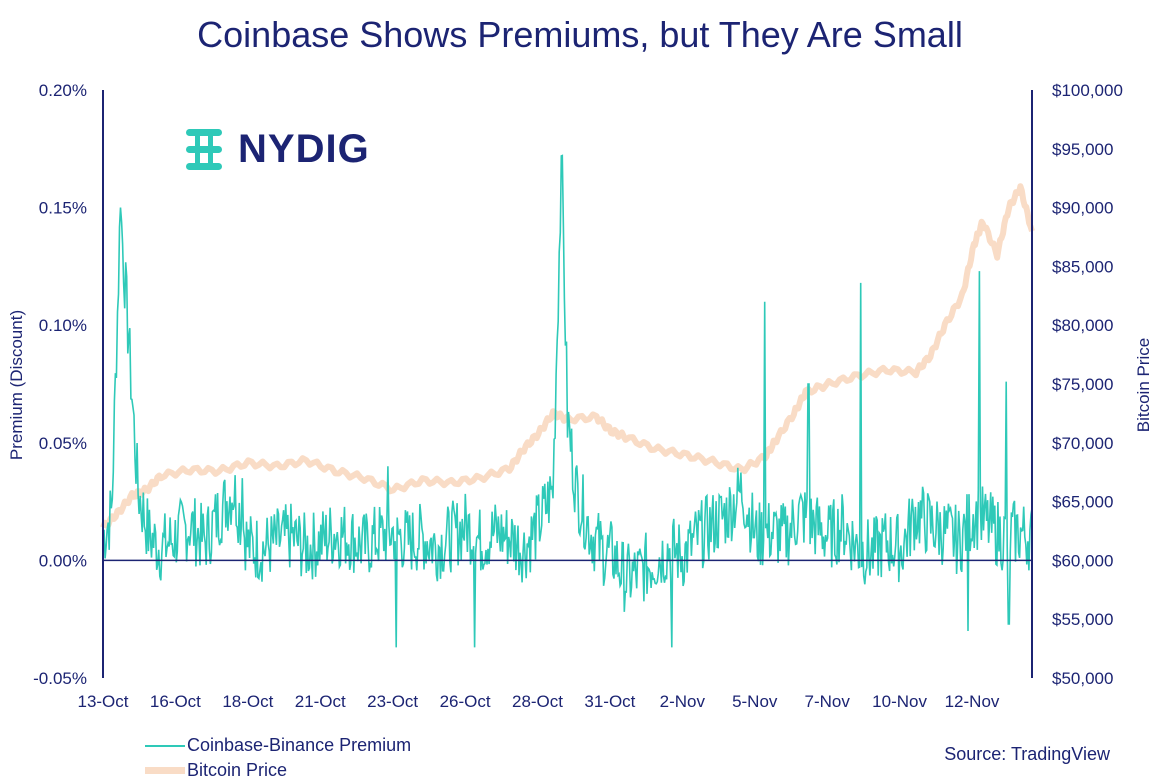 Image resolution: width=1160 pixels, height=784 pixels. What do you see at coordinates (16, 385) in the screenshot?
I see `left-axis-title: Premium (Discount)` at bounding box center [16, 385].